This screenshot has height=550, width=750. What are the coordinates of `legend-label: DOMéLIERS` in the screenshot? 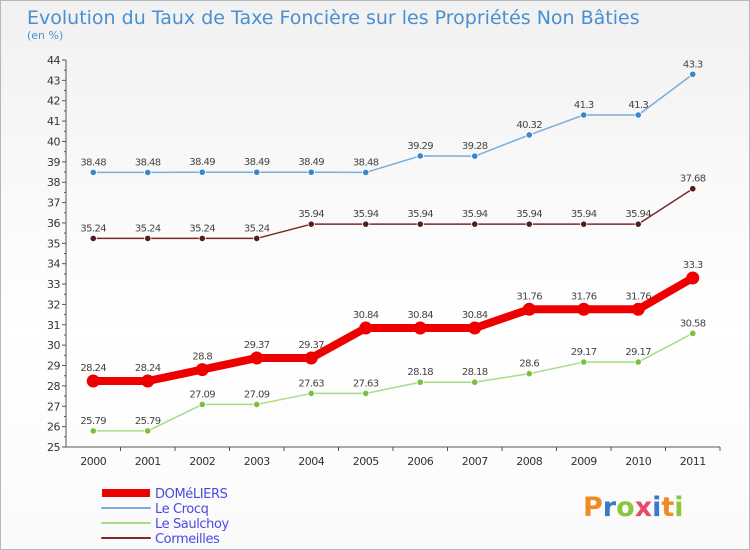 It's located at (191, 494).